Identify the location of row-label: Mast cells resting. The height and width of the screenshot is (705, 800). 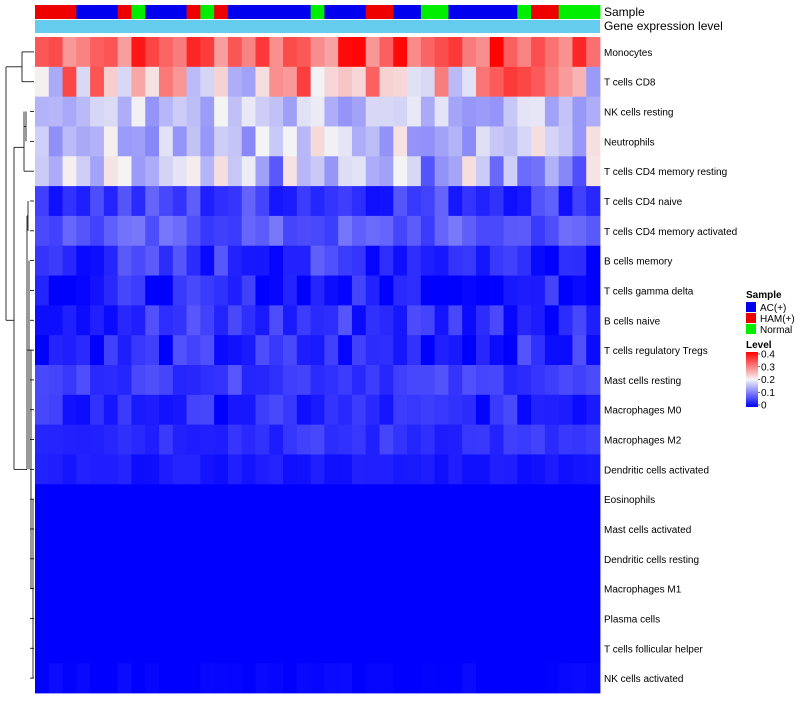
(642, 381).